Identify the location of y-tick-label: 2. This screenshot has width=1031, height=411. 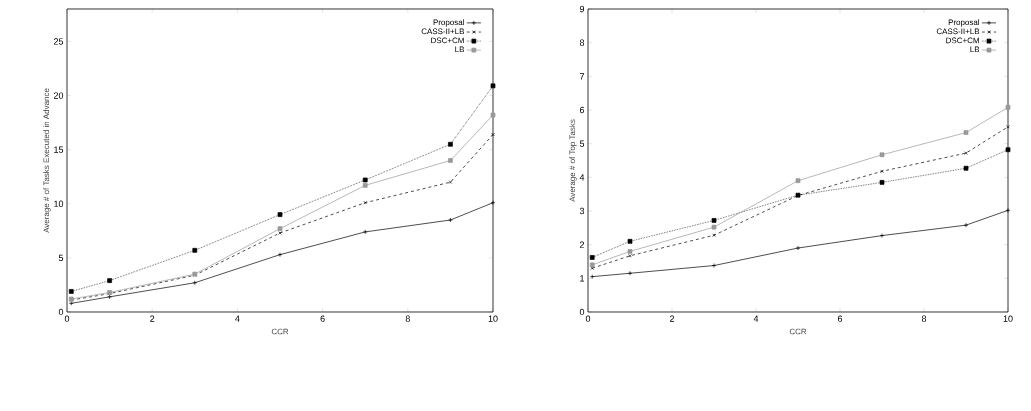
(582, 244).